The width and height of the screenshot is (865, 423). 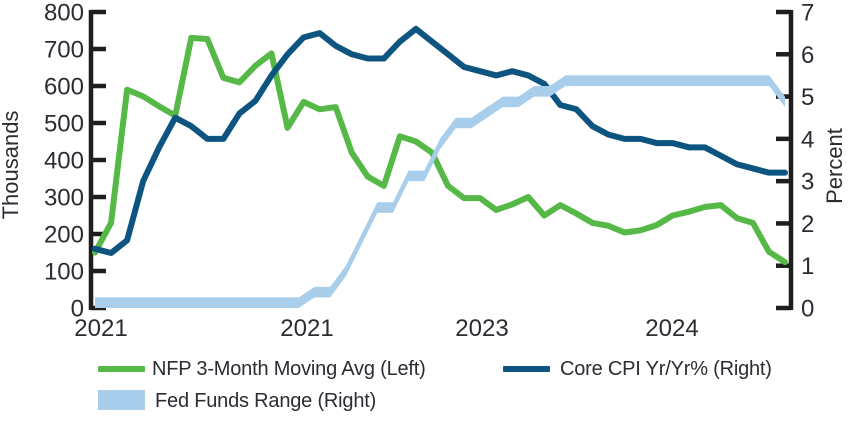 I want to click on right-axis-tick-label: 1, so click(x=807, y=266).